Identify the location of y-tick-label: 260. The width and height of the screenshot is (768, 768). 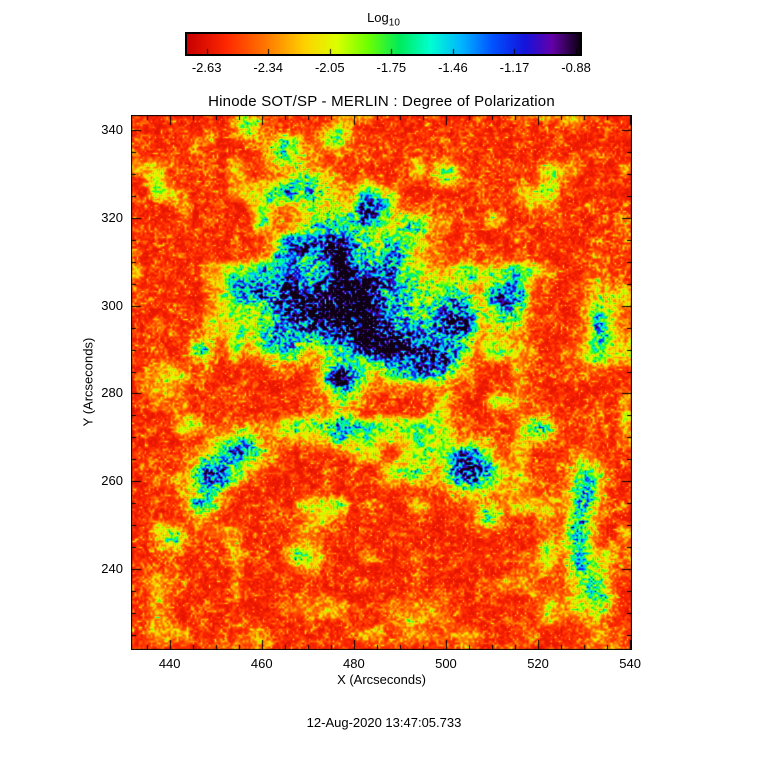
(112, 481).